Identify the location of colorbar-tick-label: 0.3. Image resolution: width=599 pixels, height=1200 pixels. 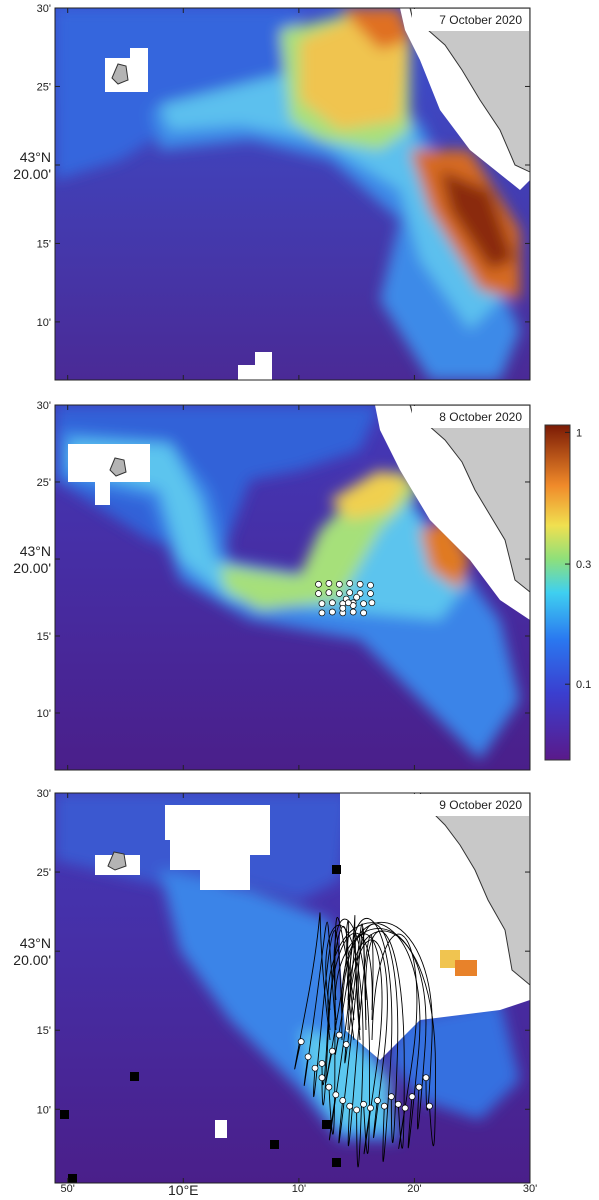
(583, 565).